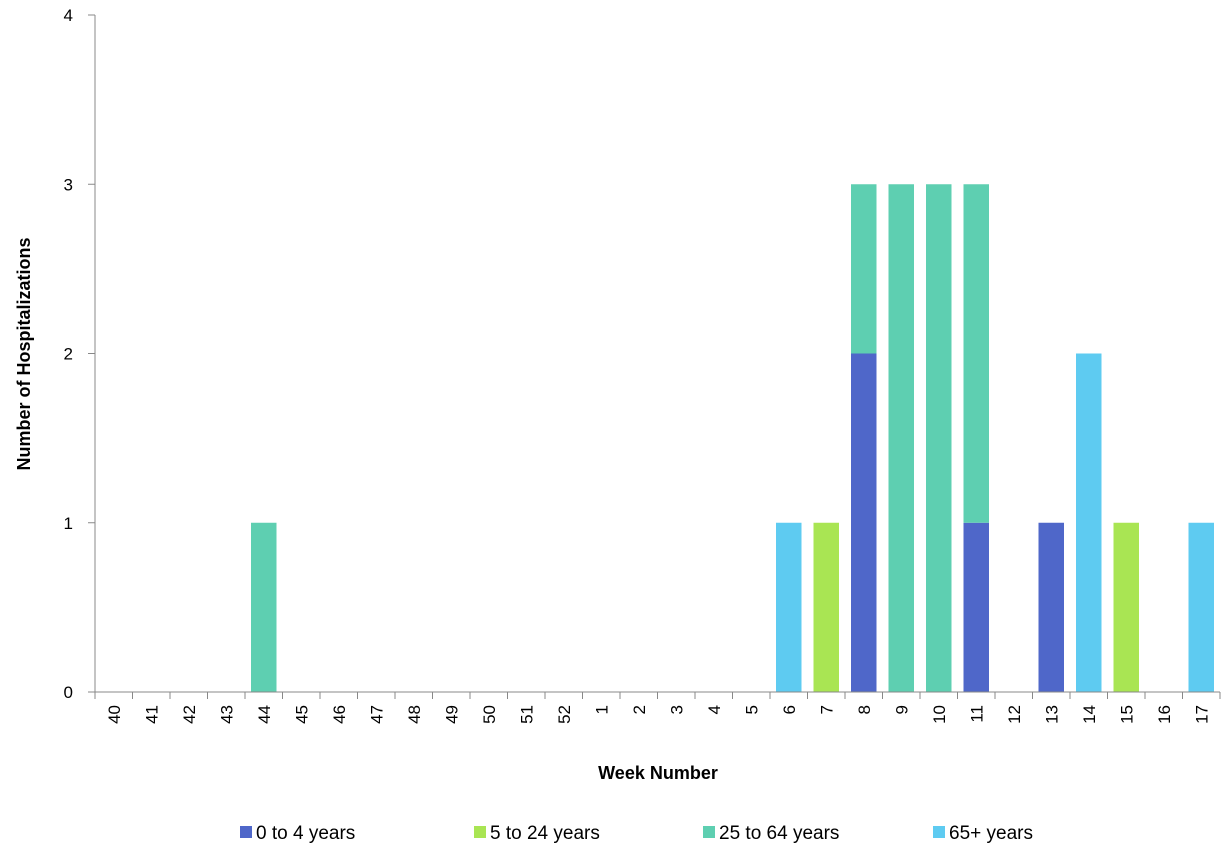 The width and height of the screenshot is (1228, 856). What do you see at coordinates (226, 714) in the screenshot?
I see `x-tick-label: 43` at bounding box center [226, 714].